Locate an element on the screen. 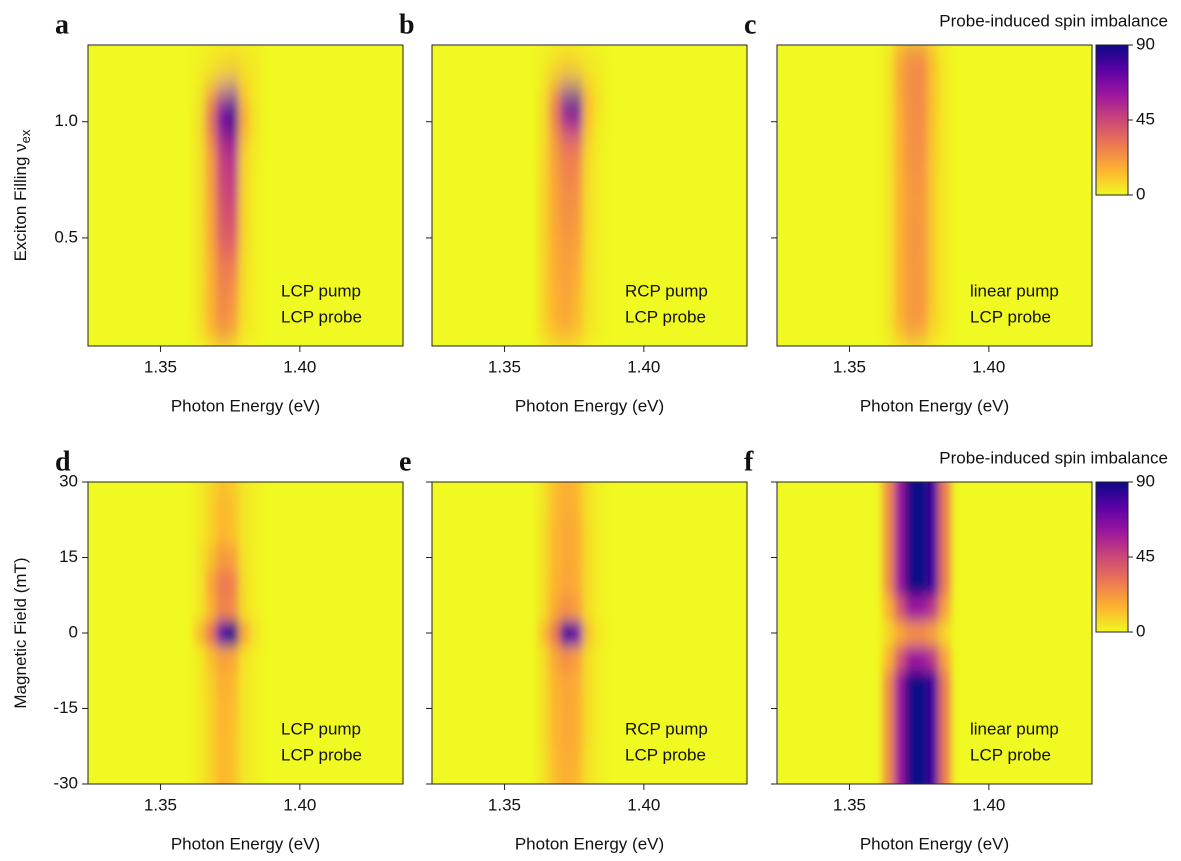 The height and width of the screenshot is (861, 1181). panel-label: e is located at coordinates (405, 461).